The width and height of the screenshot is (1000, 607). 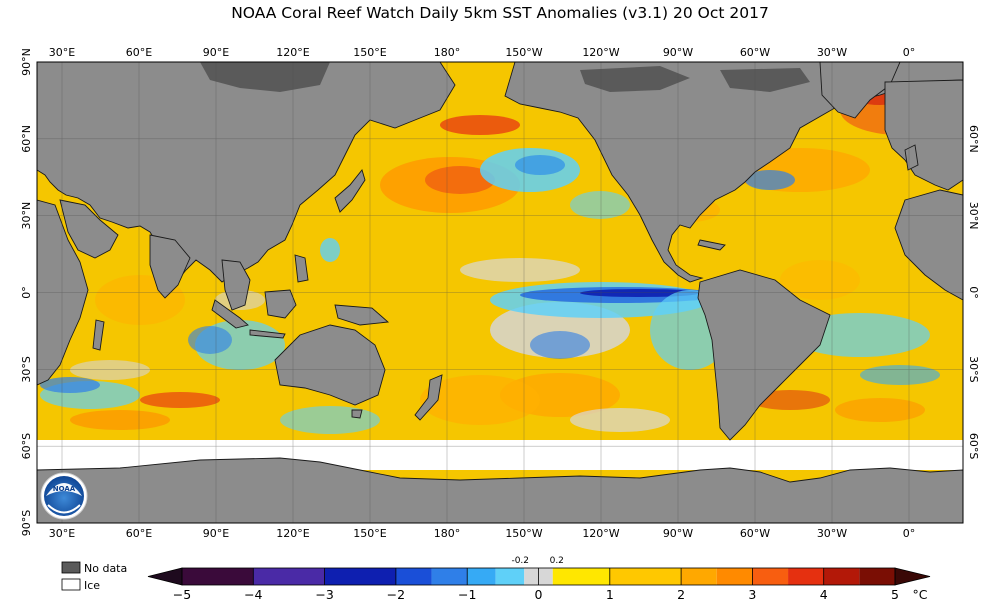 What do you see at coordinates (973, 369) in the screenshot?
I see `lat-label-right: 30°S` at bounding box center [973, 369].